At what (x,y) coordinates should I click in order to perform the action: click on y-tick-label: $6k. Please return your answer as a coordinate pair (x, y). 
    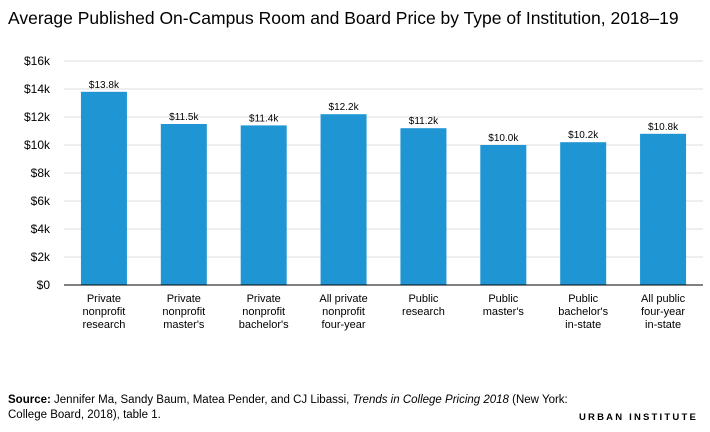
    Looking at the image, I should click on (41, 201).